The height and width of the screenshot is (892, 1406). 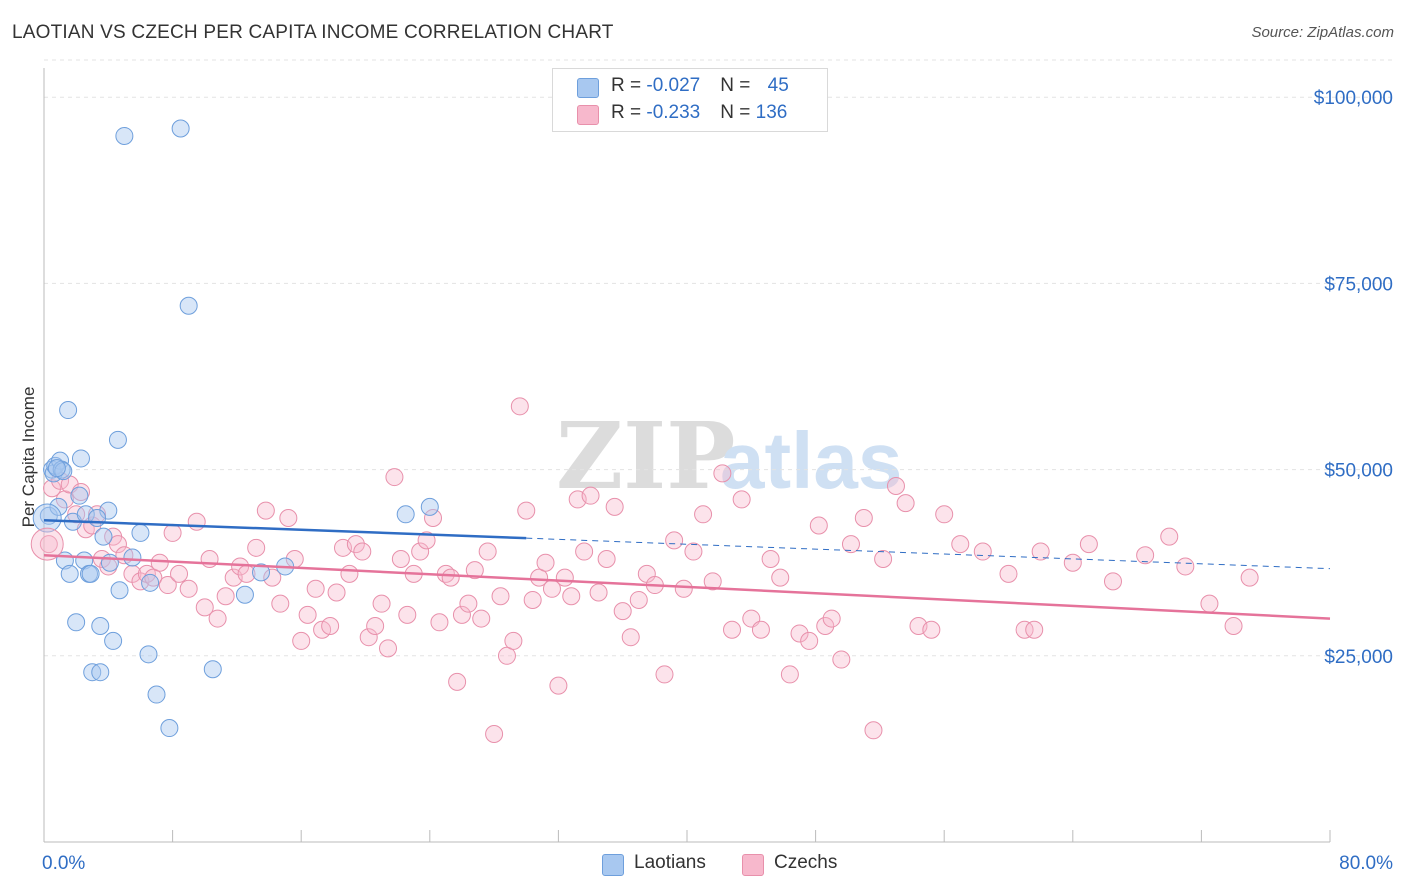 What do you see at coordinates (811, 460) in the screenshot?
I see `watermark-atlas: atlas` at bounding box center [811, 460].